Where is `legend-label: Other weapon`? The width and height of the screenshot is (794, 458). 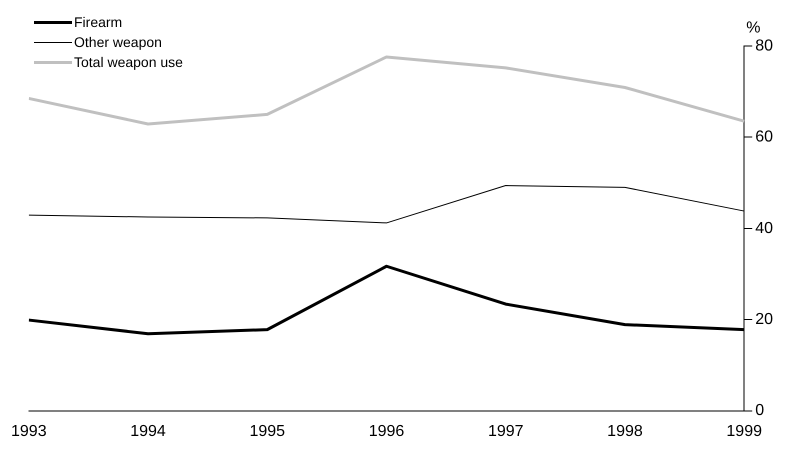 legend-label: Other weapon is located at coordinates (118, 42).